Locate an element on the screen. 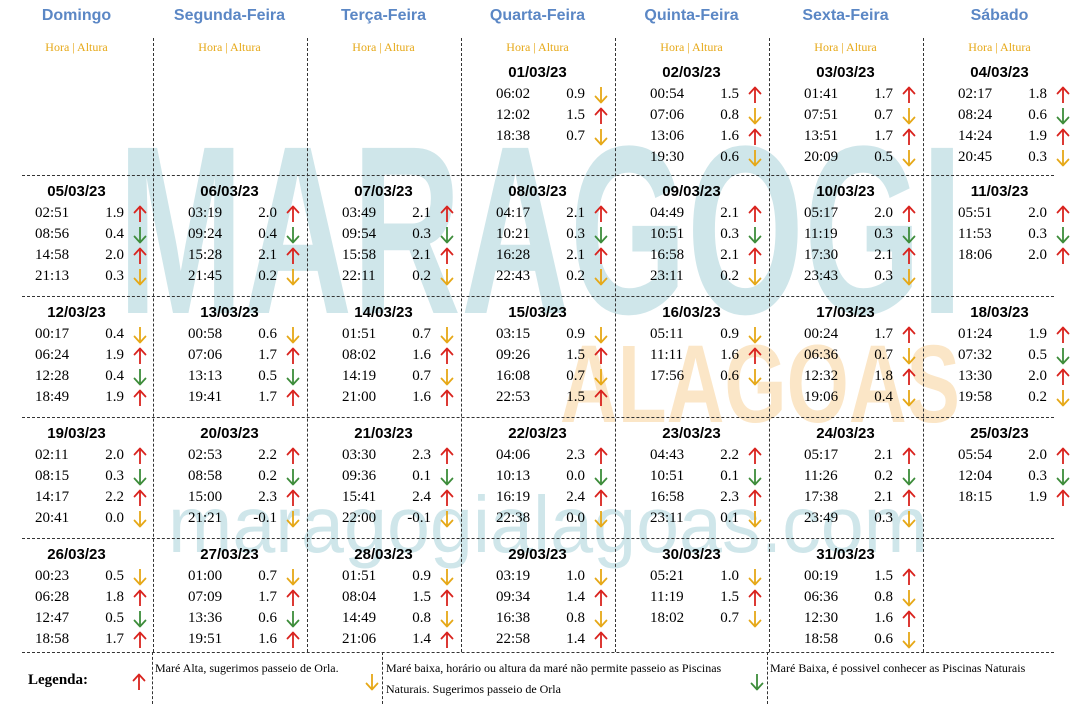 The width and height of the screenshot is (1074, 704). tide-entry: 01:41 1.7 is located at coordinates (845, 96).